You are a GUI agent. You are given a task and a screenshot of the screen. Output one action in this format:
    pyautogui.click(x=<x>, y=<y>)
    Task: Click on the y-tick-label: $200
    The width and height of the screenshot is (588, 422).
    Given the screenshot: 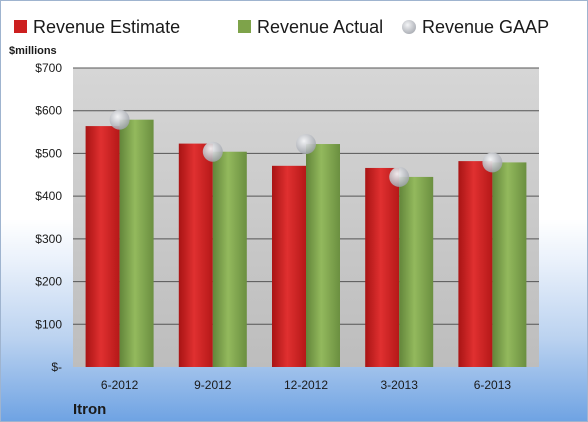 What is the action you would take?
    pyautogui.click(x=48, y=282)
    